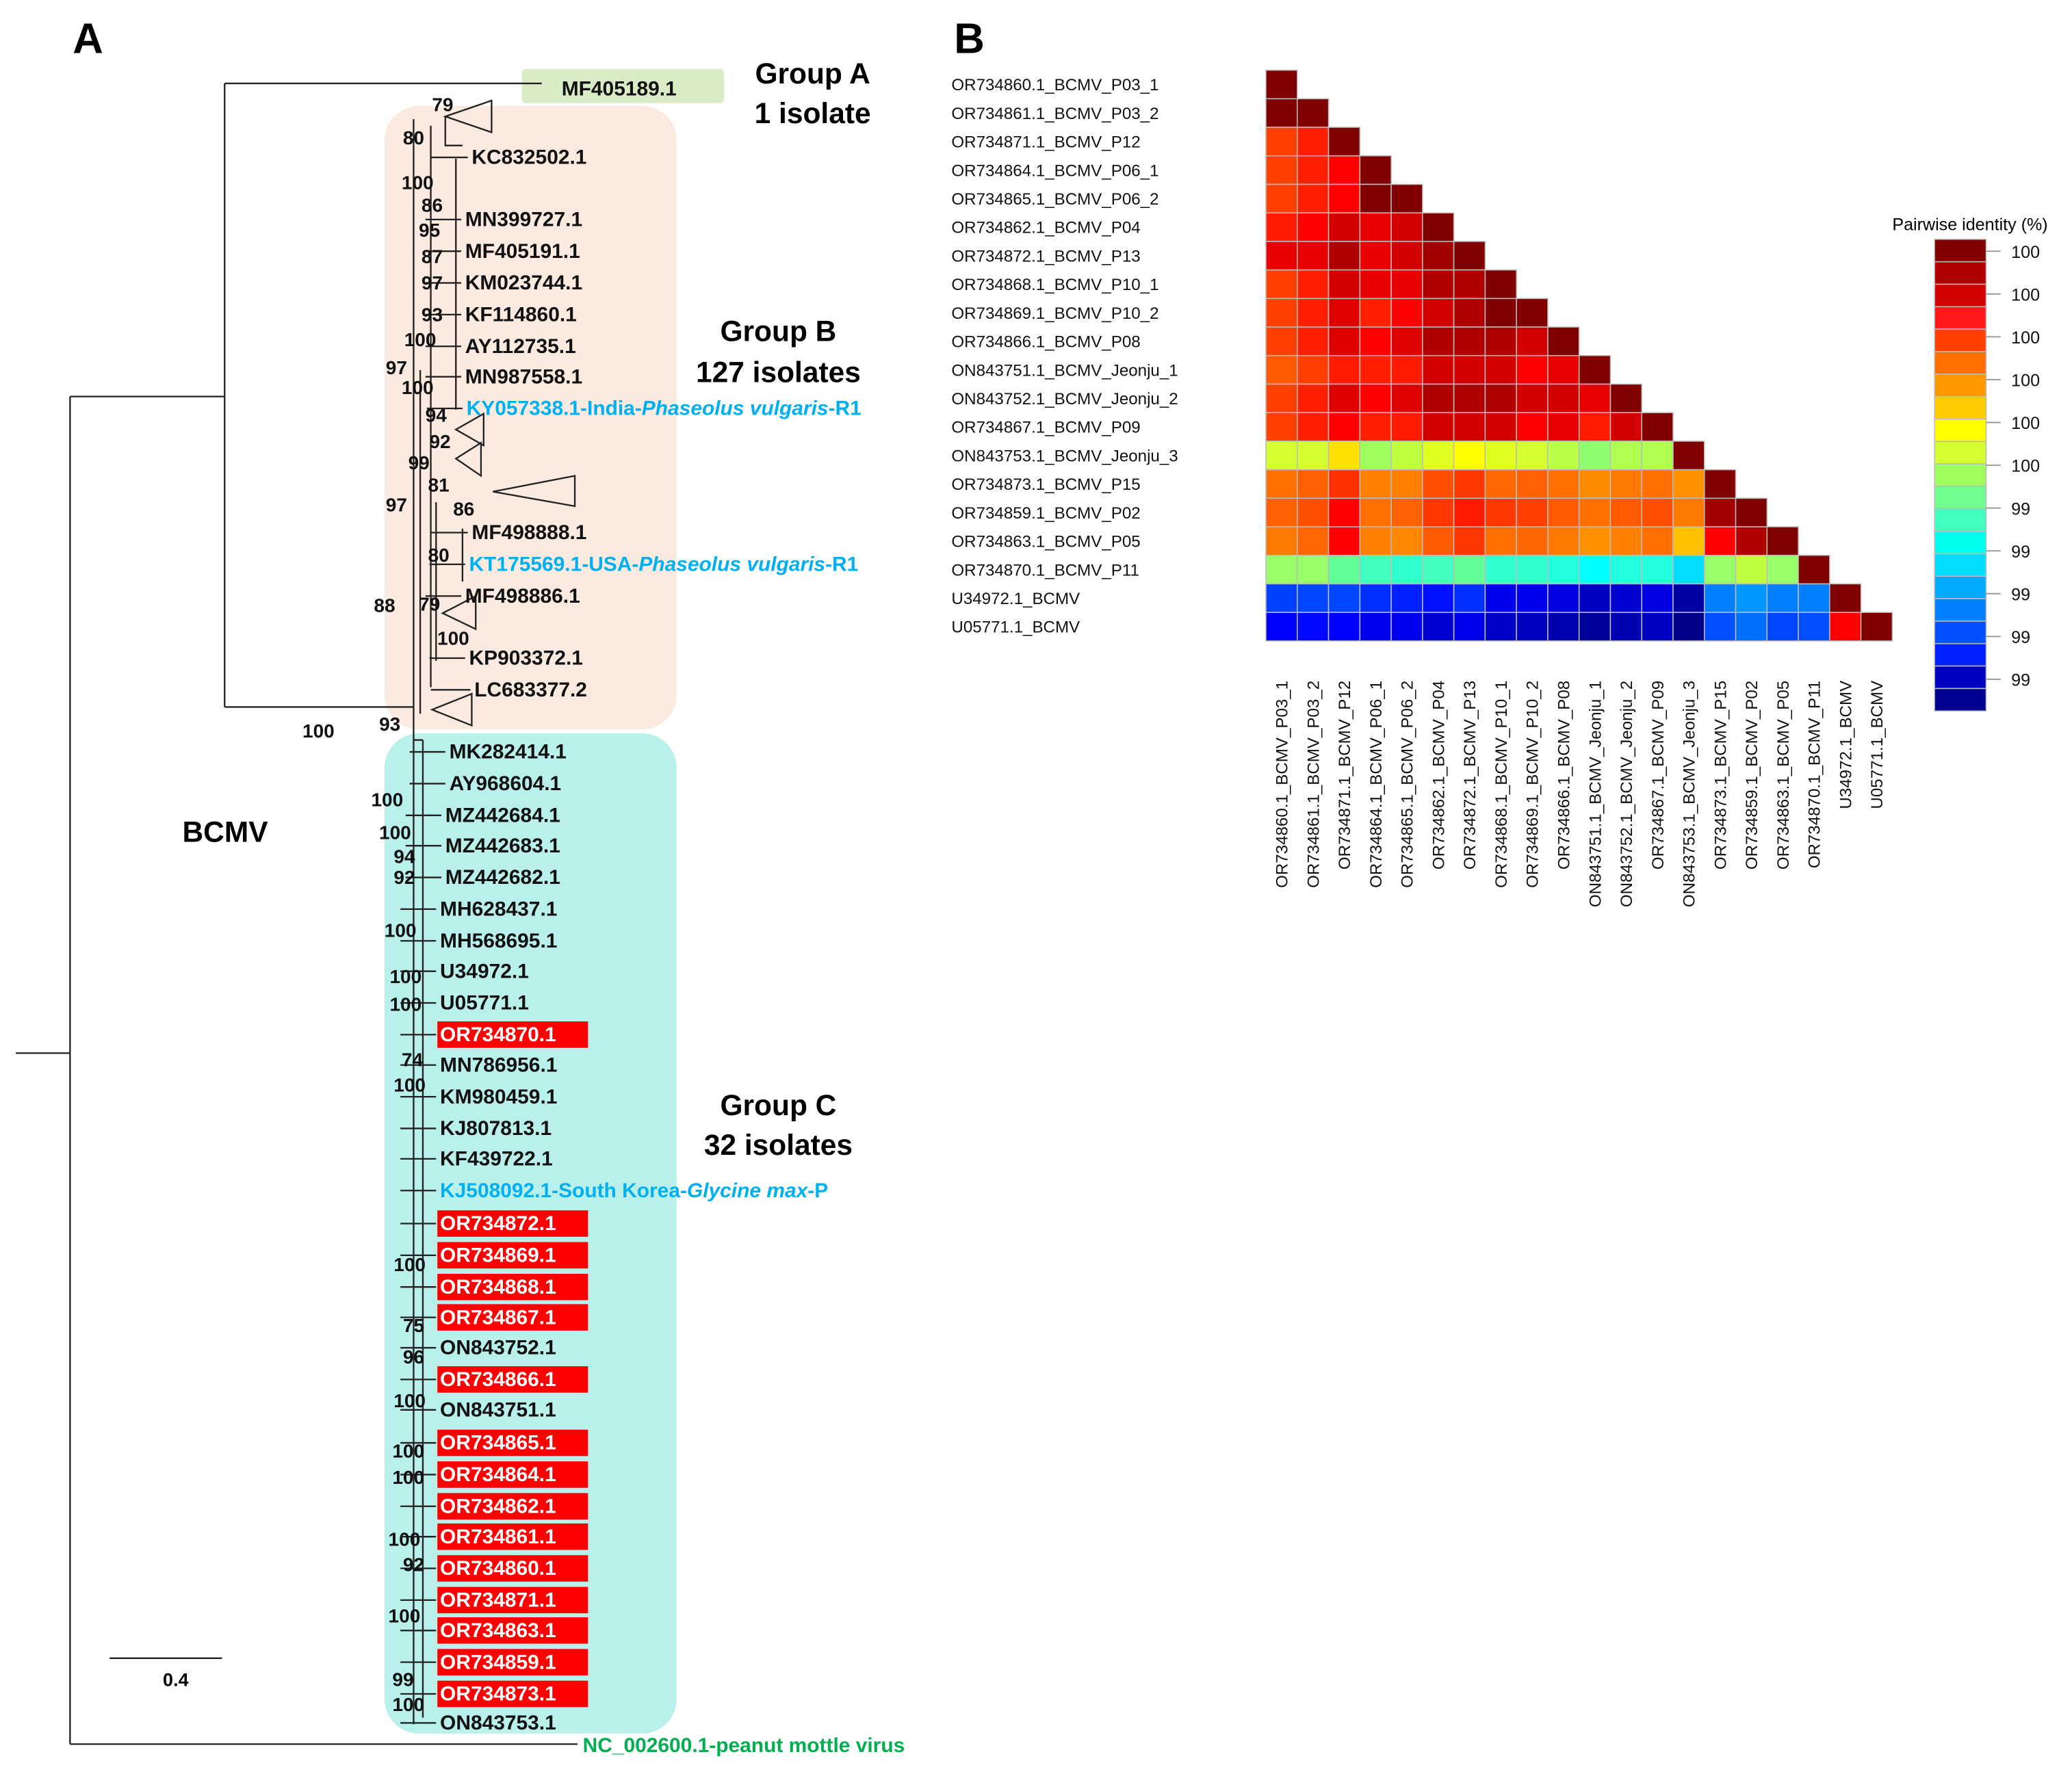  What do you see at coordinates (554, 564) in the screenshot?
I see `leaf-accession: KT175569.1-USA-` at bounding box center [554, 564].